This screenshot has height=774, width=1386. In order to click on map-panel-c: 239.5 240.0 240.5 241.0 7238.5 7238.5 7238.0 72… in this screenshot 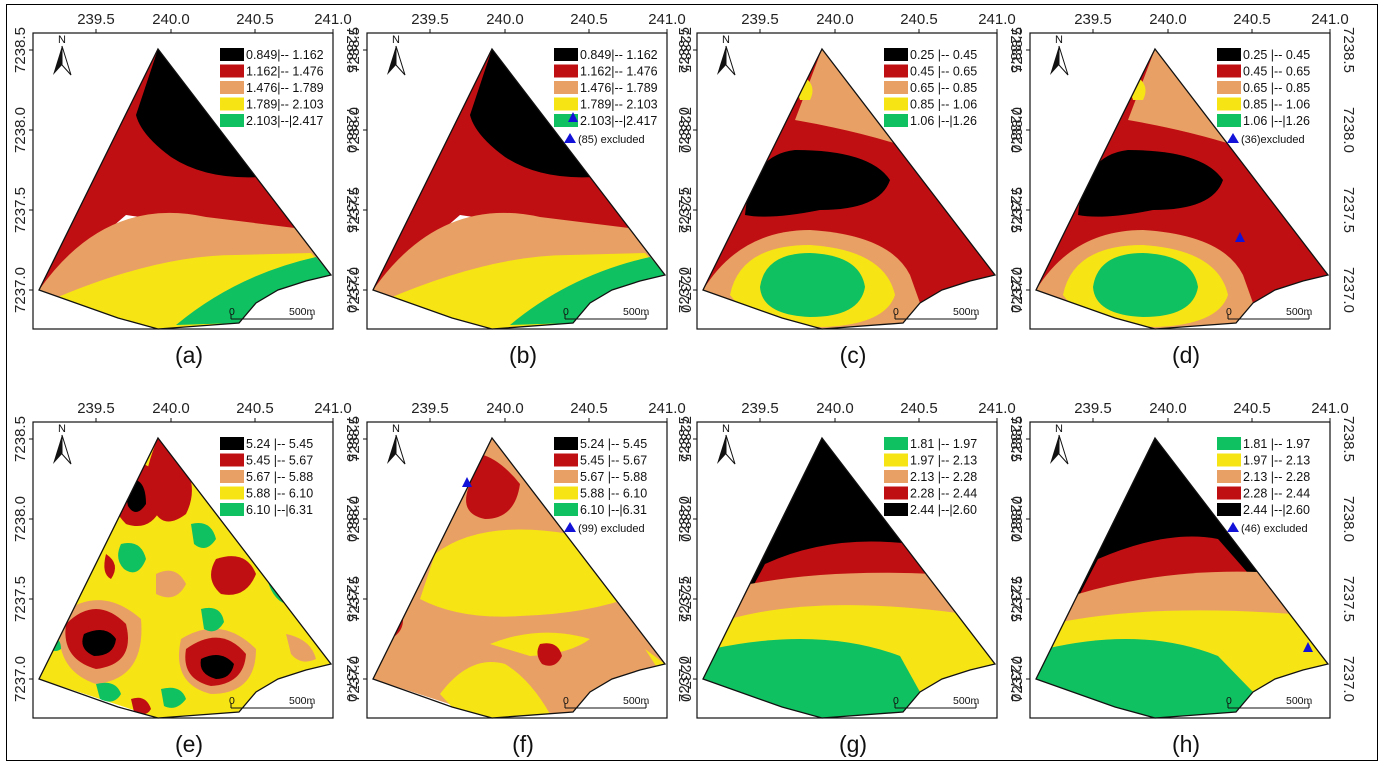, I will do `click(847, 195)`.